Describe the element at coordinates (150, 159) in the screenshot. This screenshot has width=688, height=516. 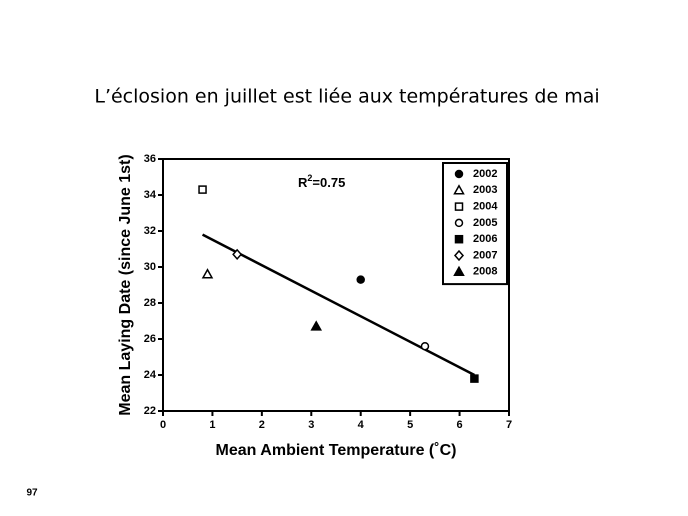
I see `y-tick-label: 36` at that location.